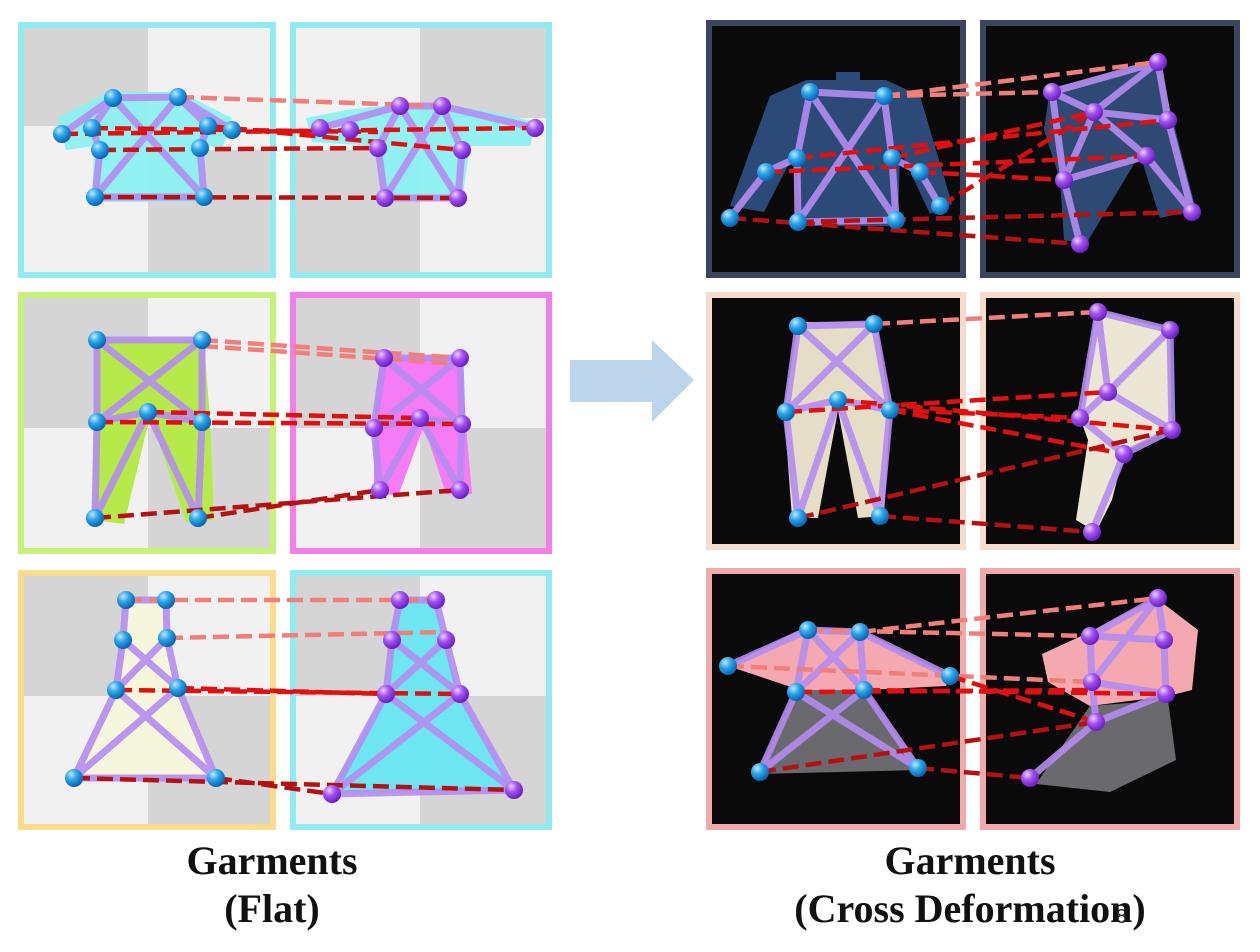 Image resolution: width=1260 pixels, height=952 pixels. What do you see at coordinates (147, 700) in the screenshot?
I see `panel-flat-dress-a` at bounding box center [147, 700].